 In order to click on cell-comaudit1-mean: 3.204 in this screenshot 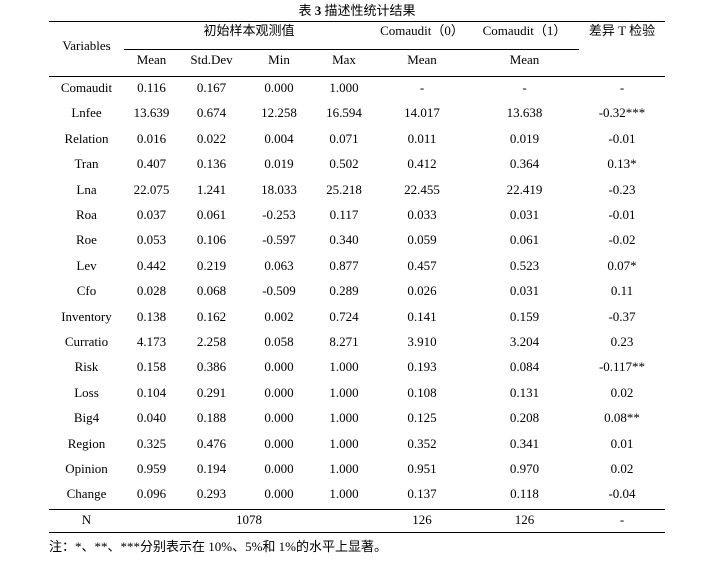, I will do `click(524, 341)`.